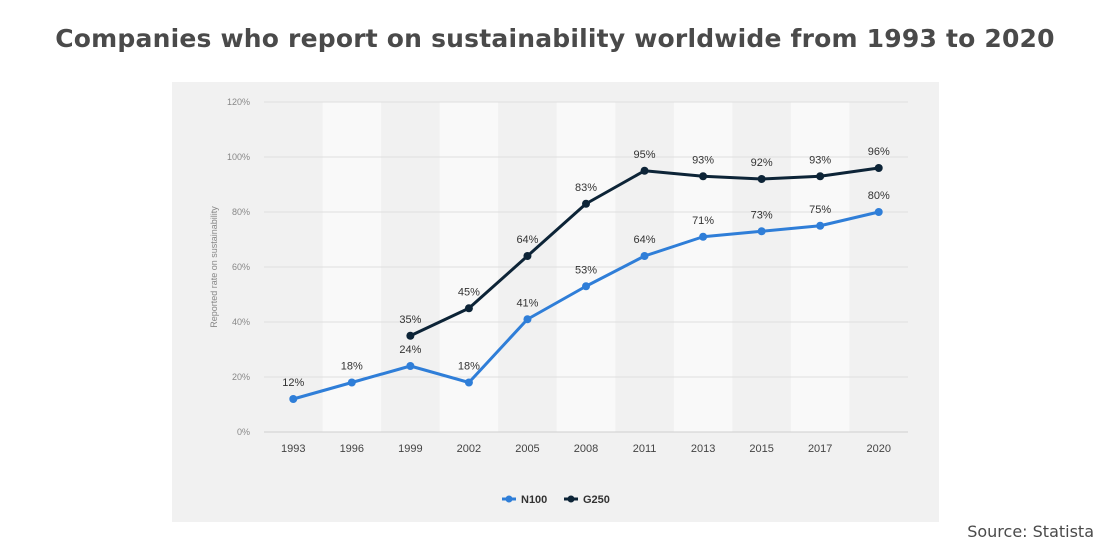  What do you see at coordinates (596, 500) in the screenshot?
I see `legend-label: G250` at bounding box center [596, 500].